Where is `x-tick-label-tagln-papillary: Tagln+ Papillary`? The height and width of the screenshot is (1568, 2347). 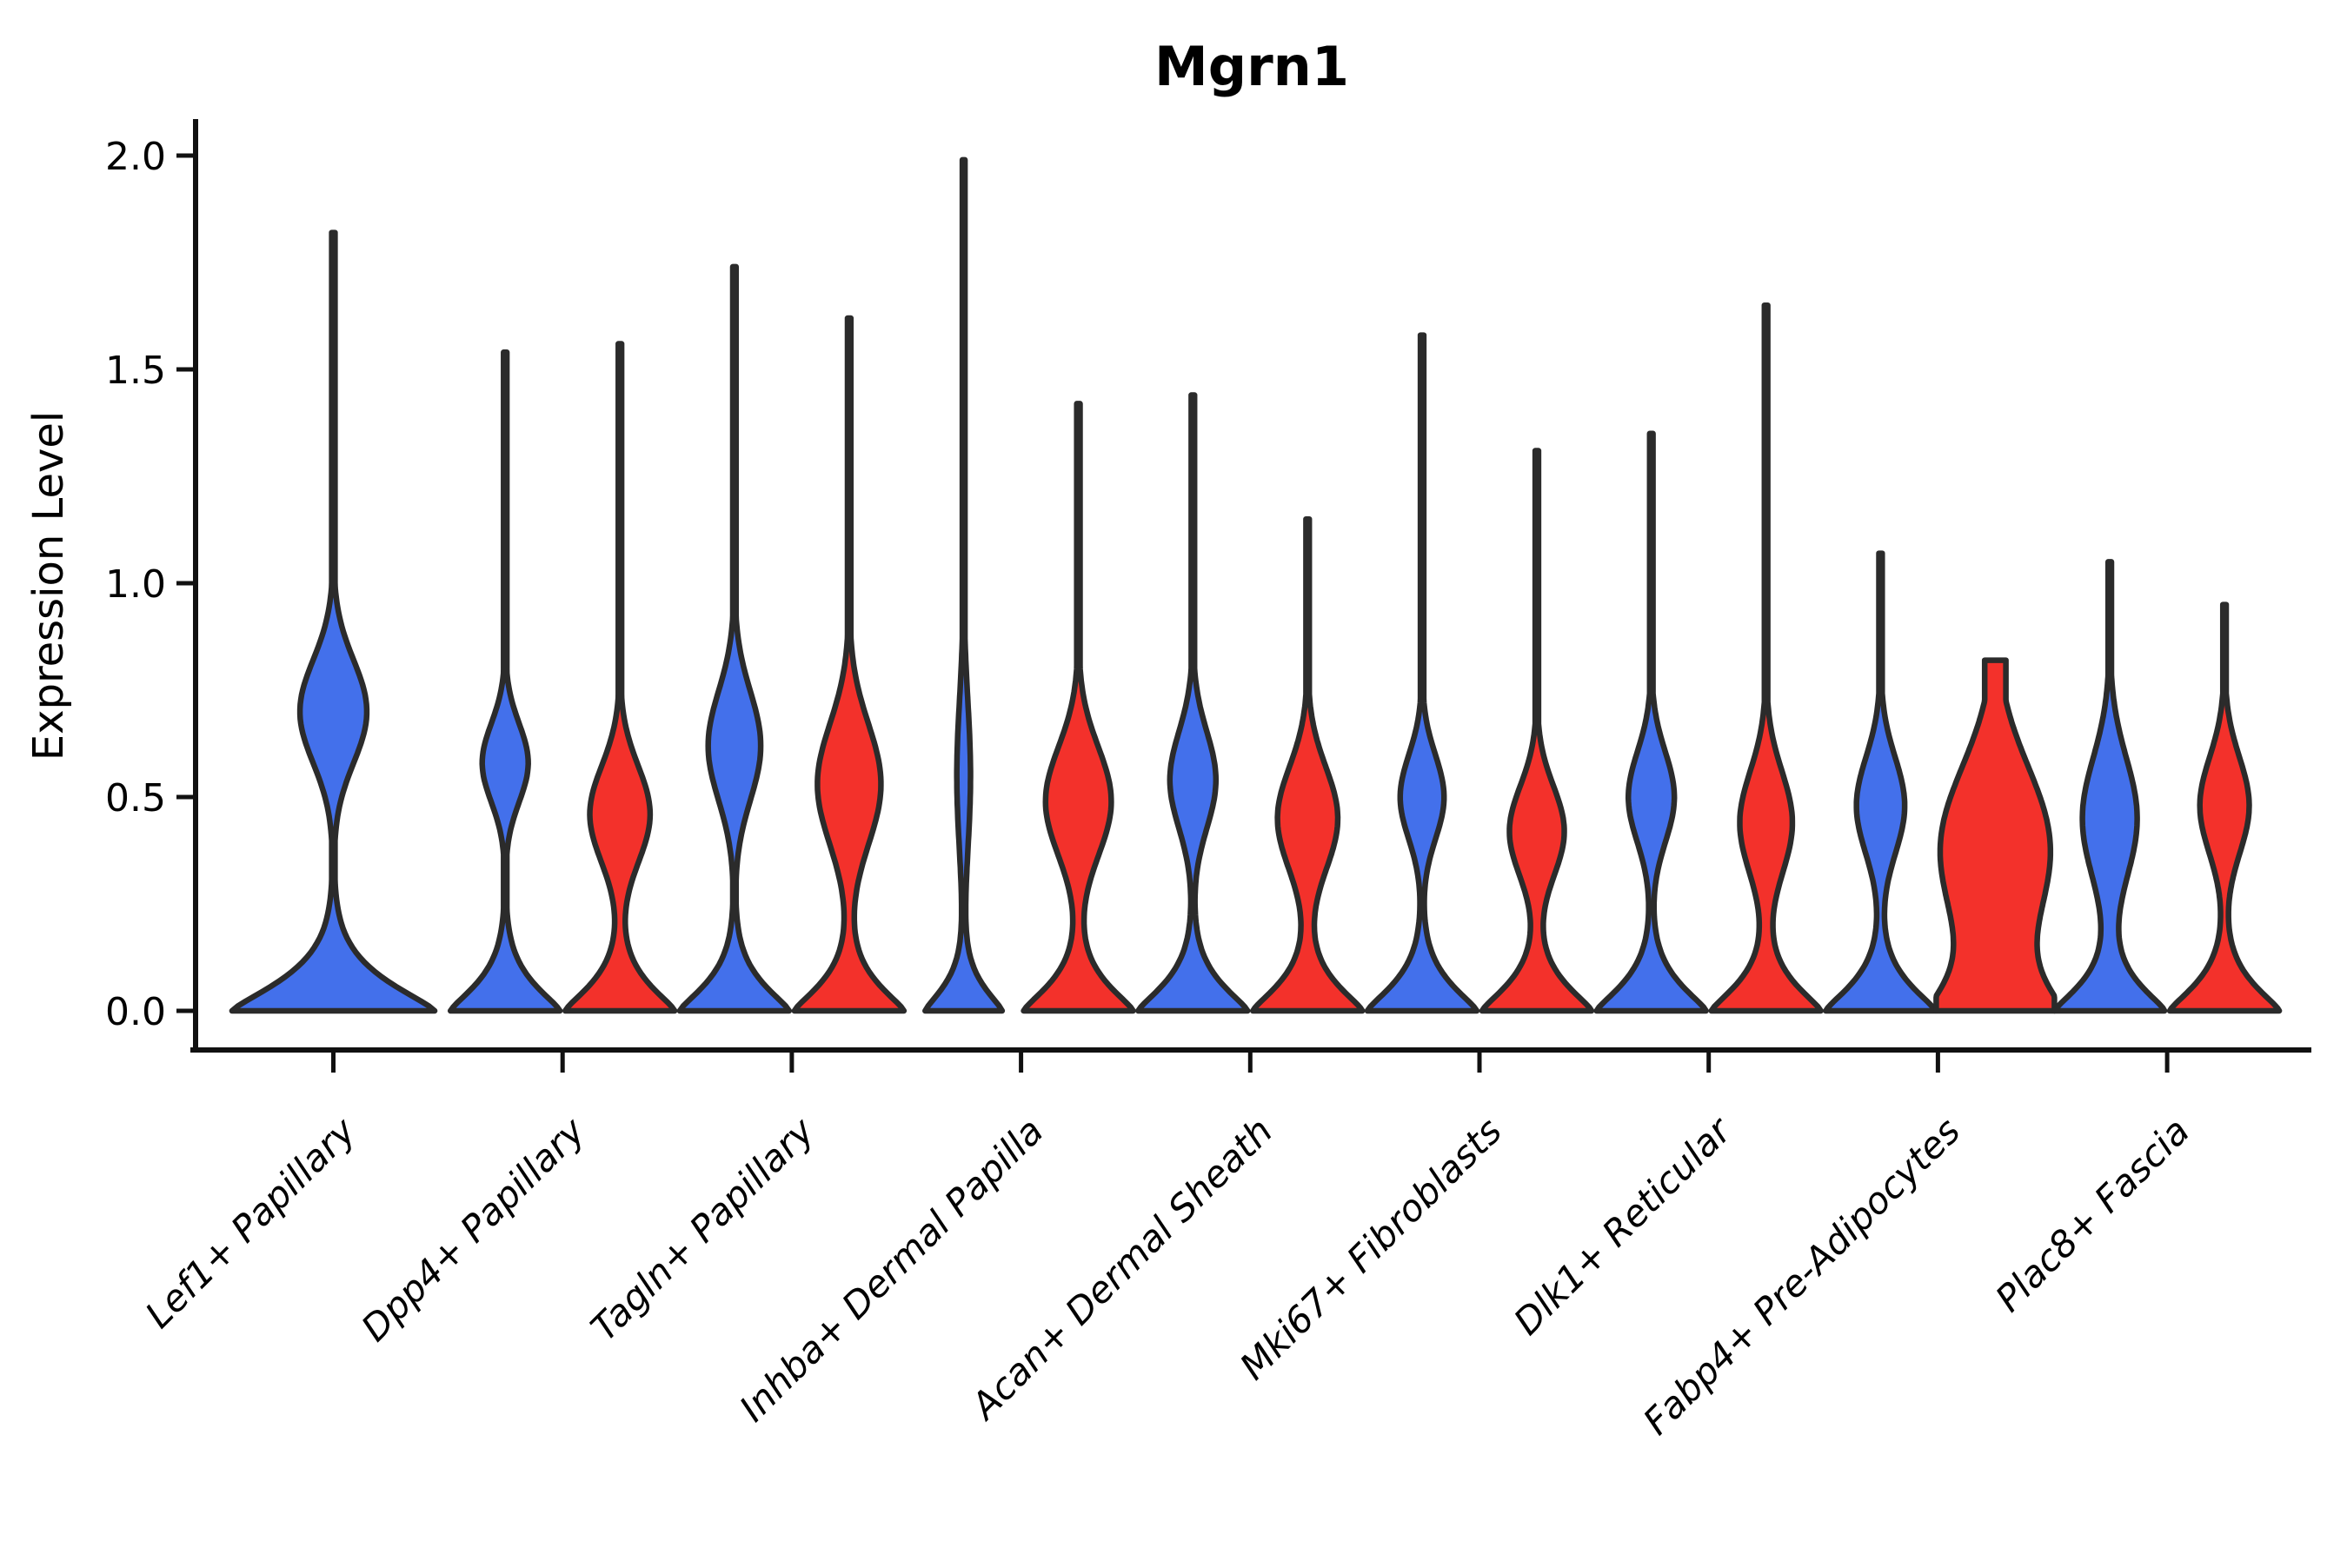
x-tick-label-tagln-papillary: Tagln+ Papillary is located at coordinates (702, 1229).